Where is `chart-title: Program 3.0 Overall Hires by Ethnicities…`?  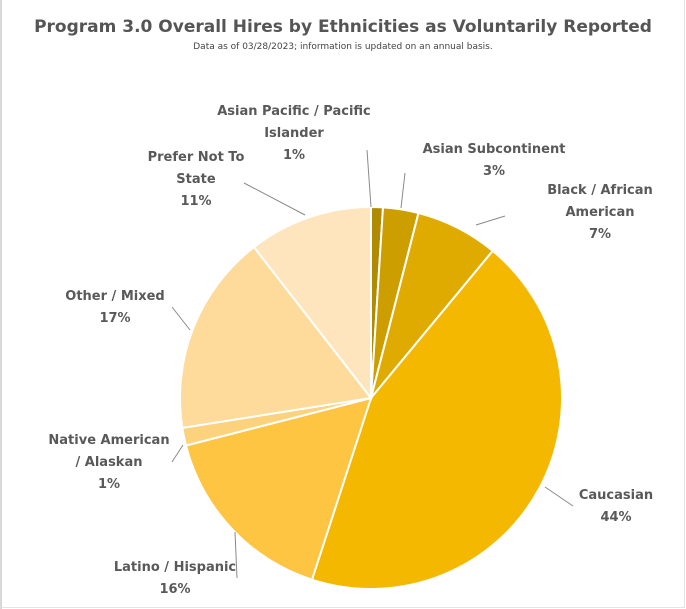
chart-title: Program 3.0 Overall Hires by Ethnicities… is located at coordinates (343, 27).